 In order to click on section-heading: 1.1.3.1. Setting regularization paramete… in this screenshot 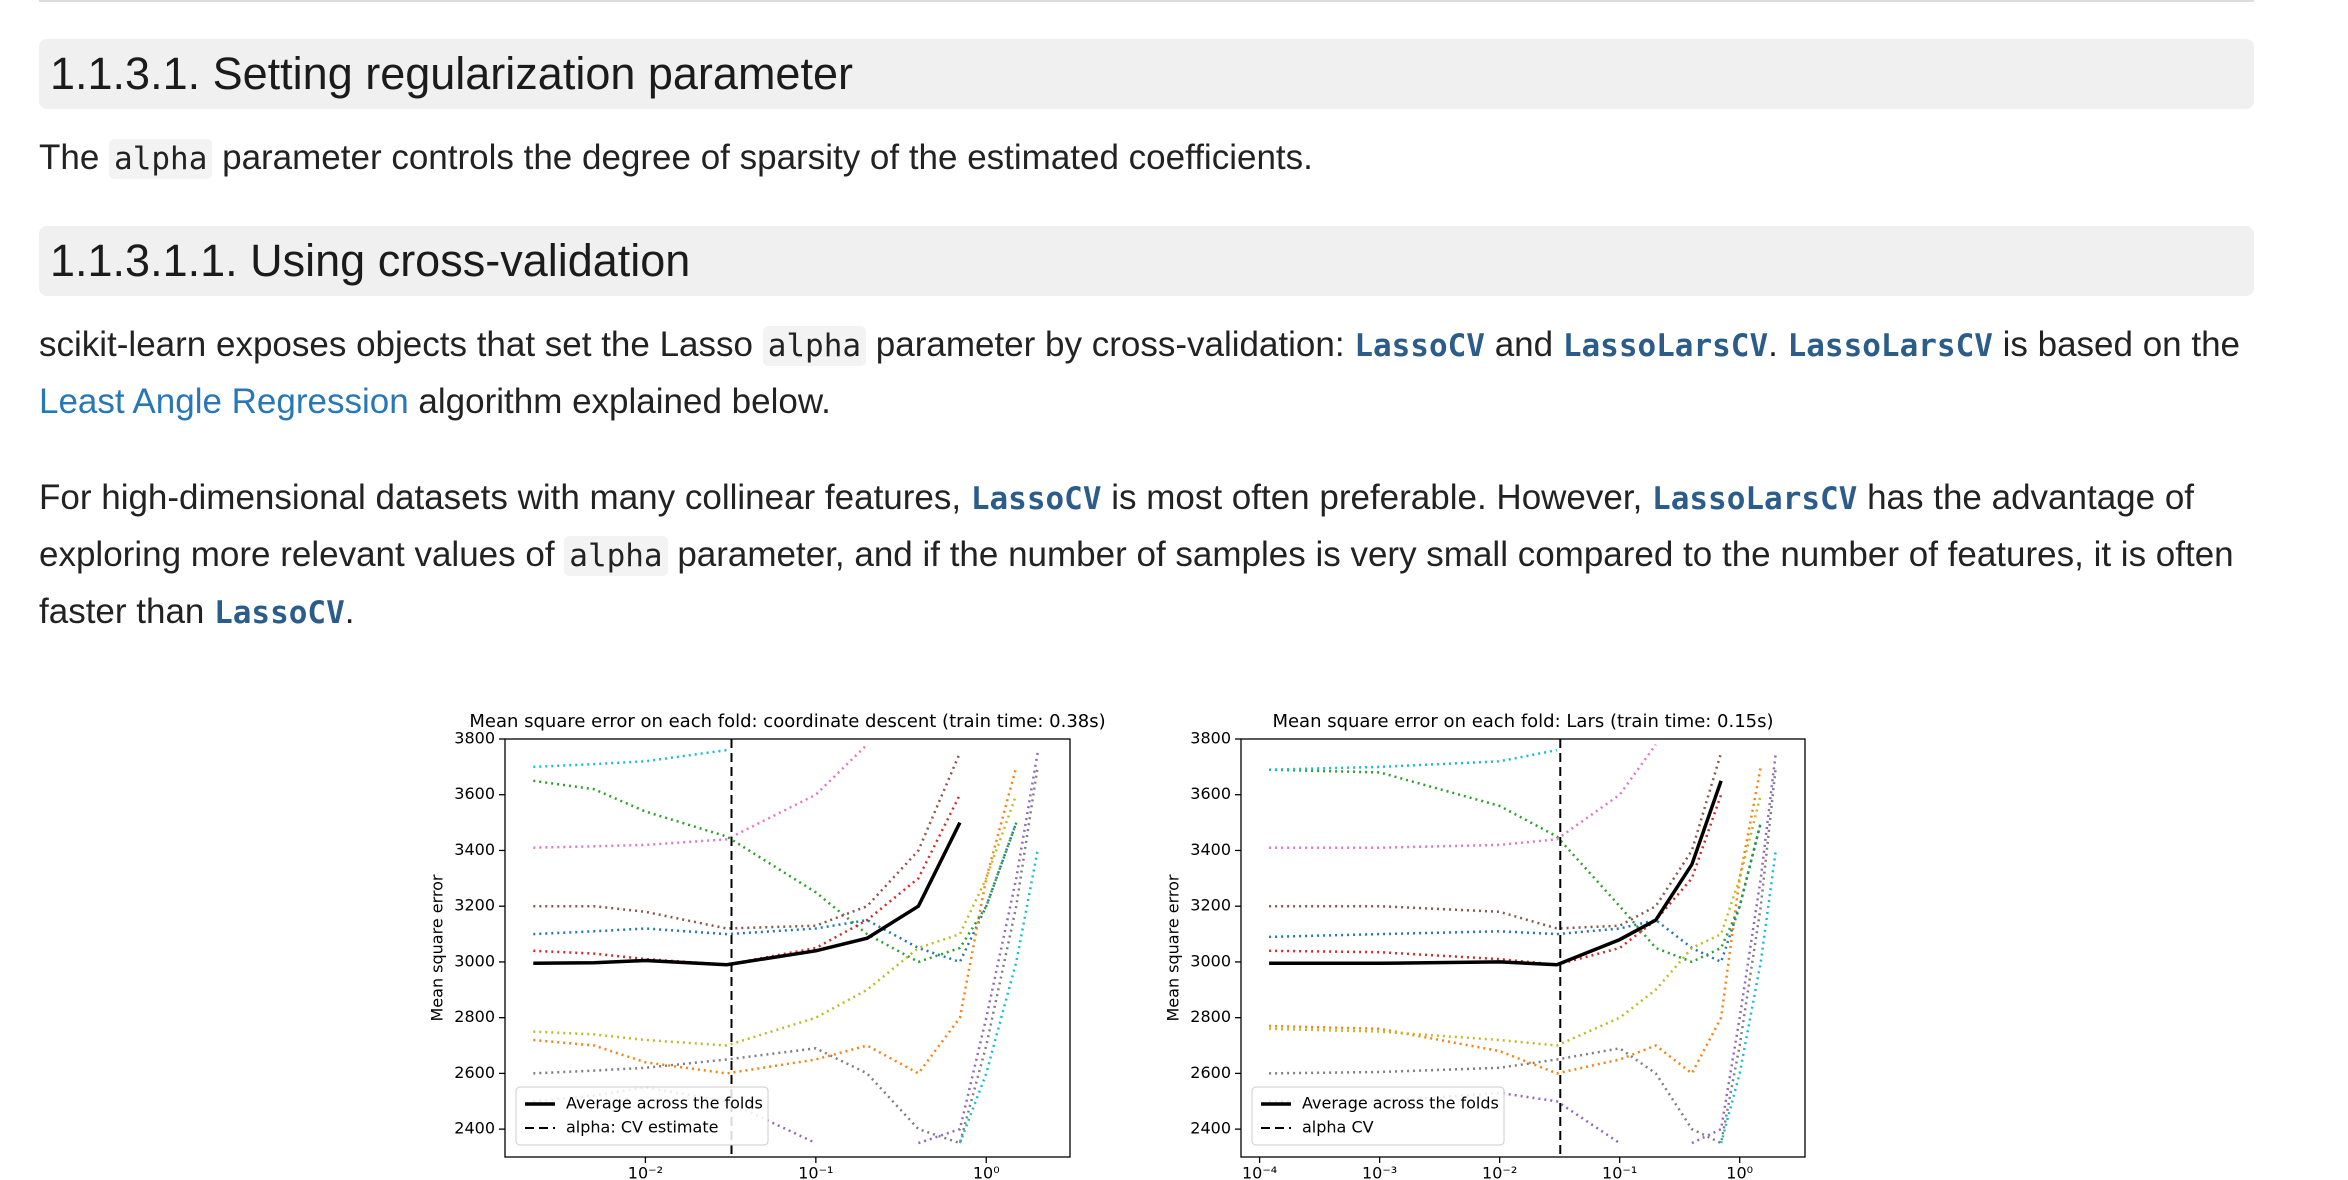, I will do `click(1146, 74)`.